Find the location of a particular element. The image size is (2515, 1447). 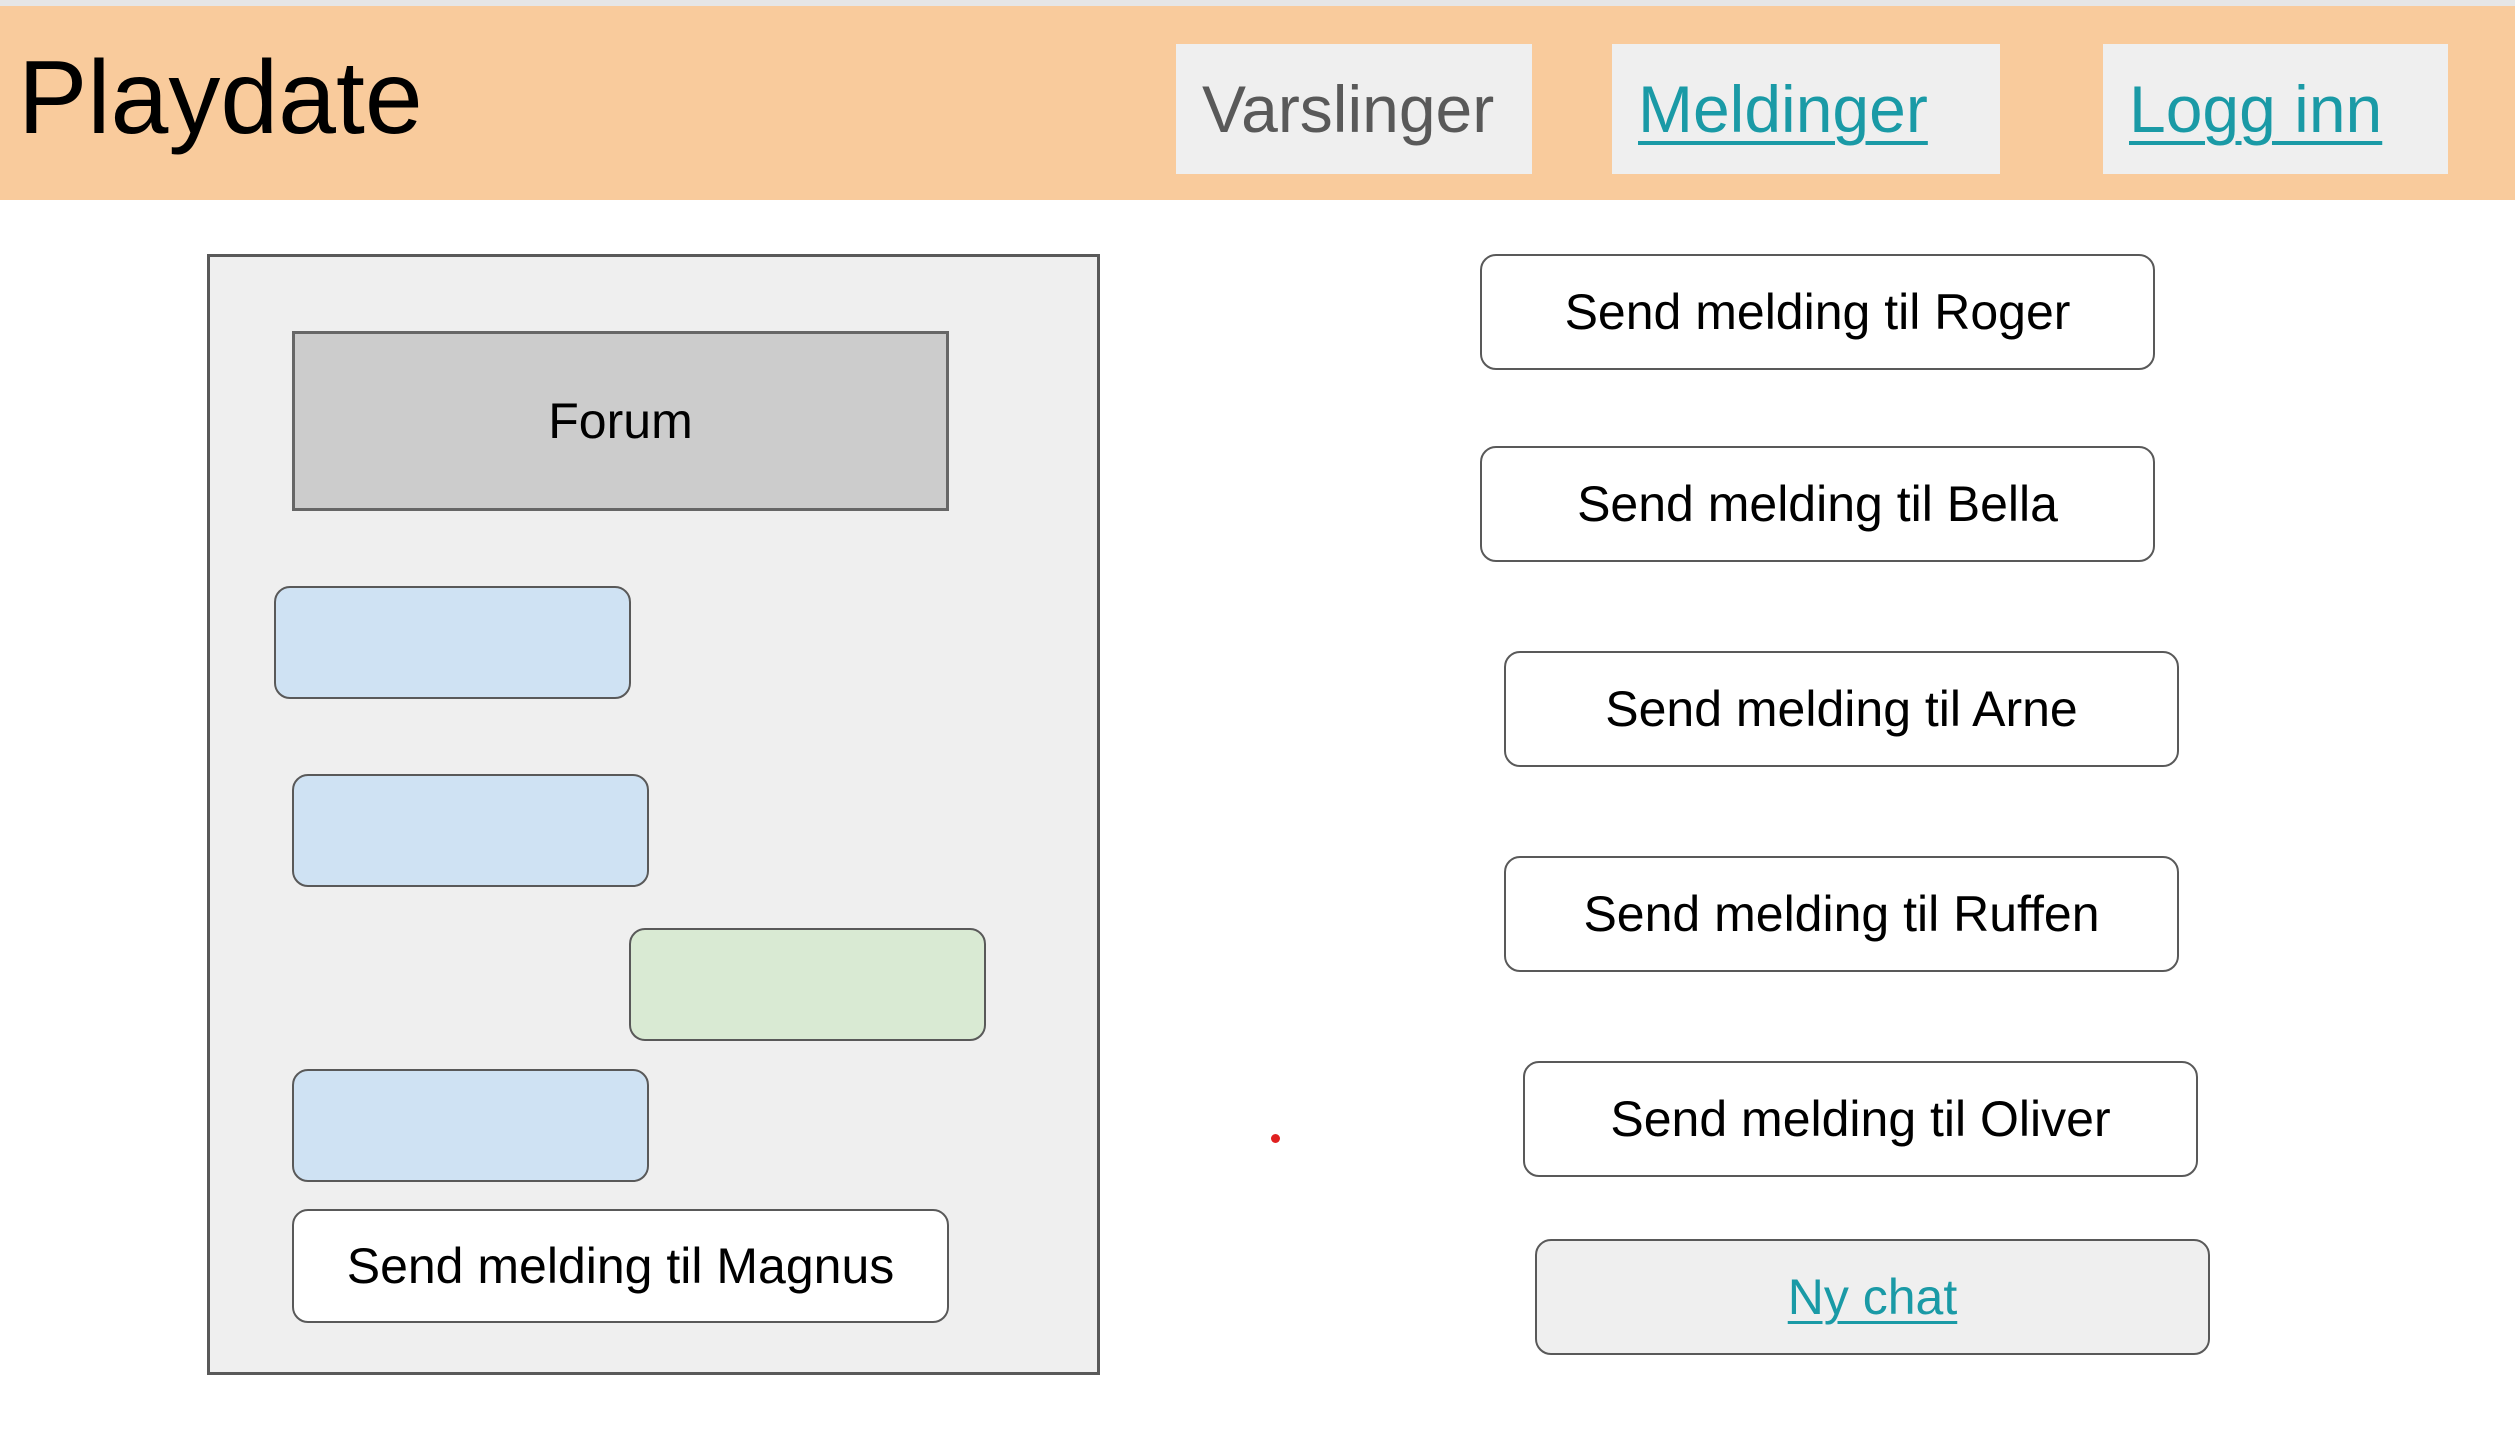

contact-button-label: Send melding til Oliver is located at coordinates (1860, 1119).